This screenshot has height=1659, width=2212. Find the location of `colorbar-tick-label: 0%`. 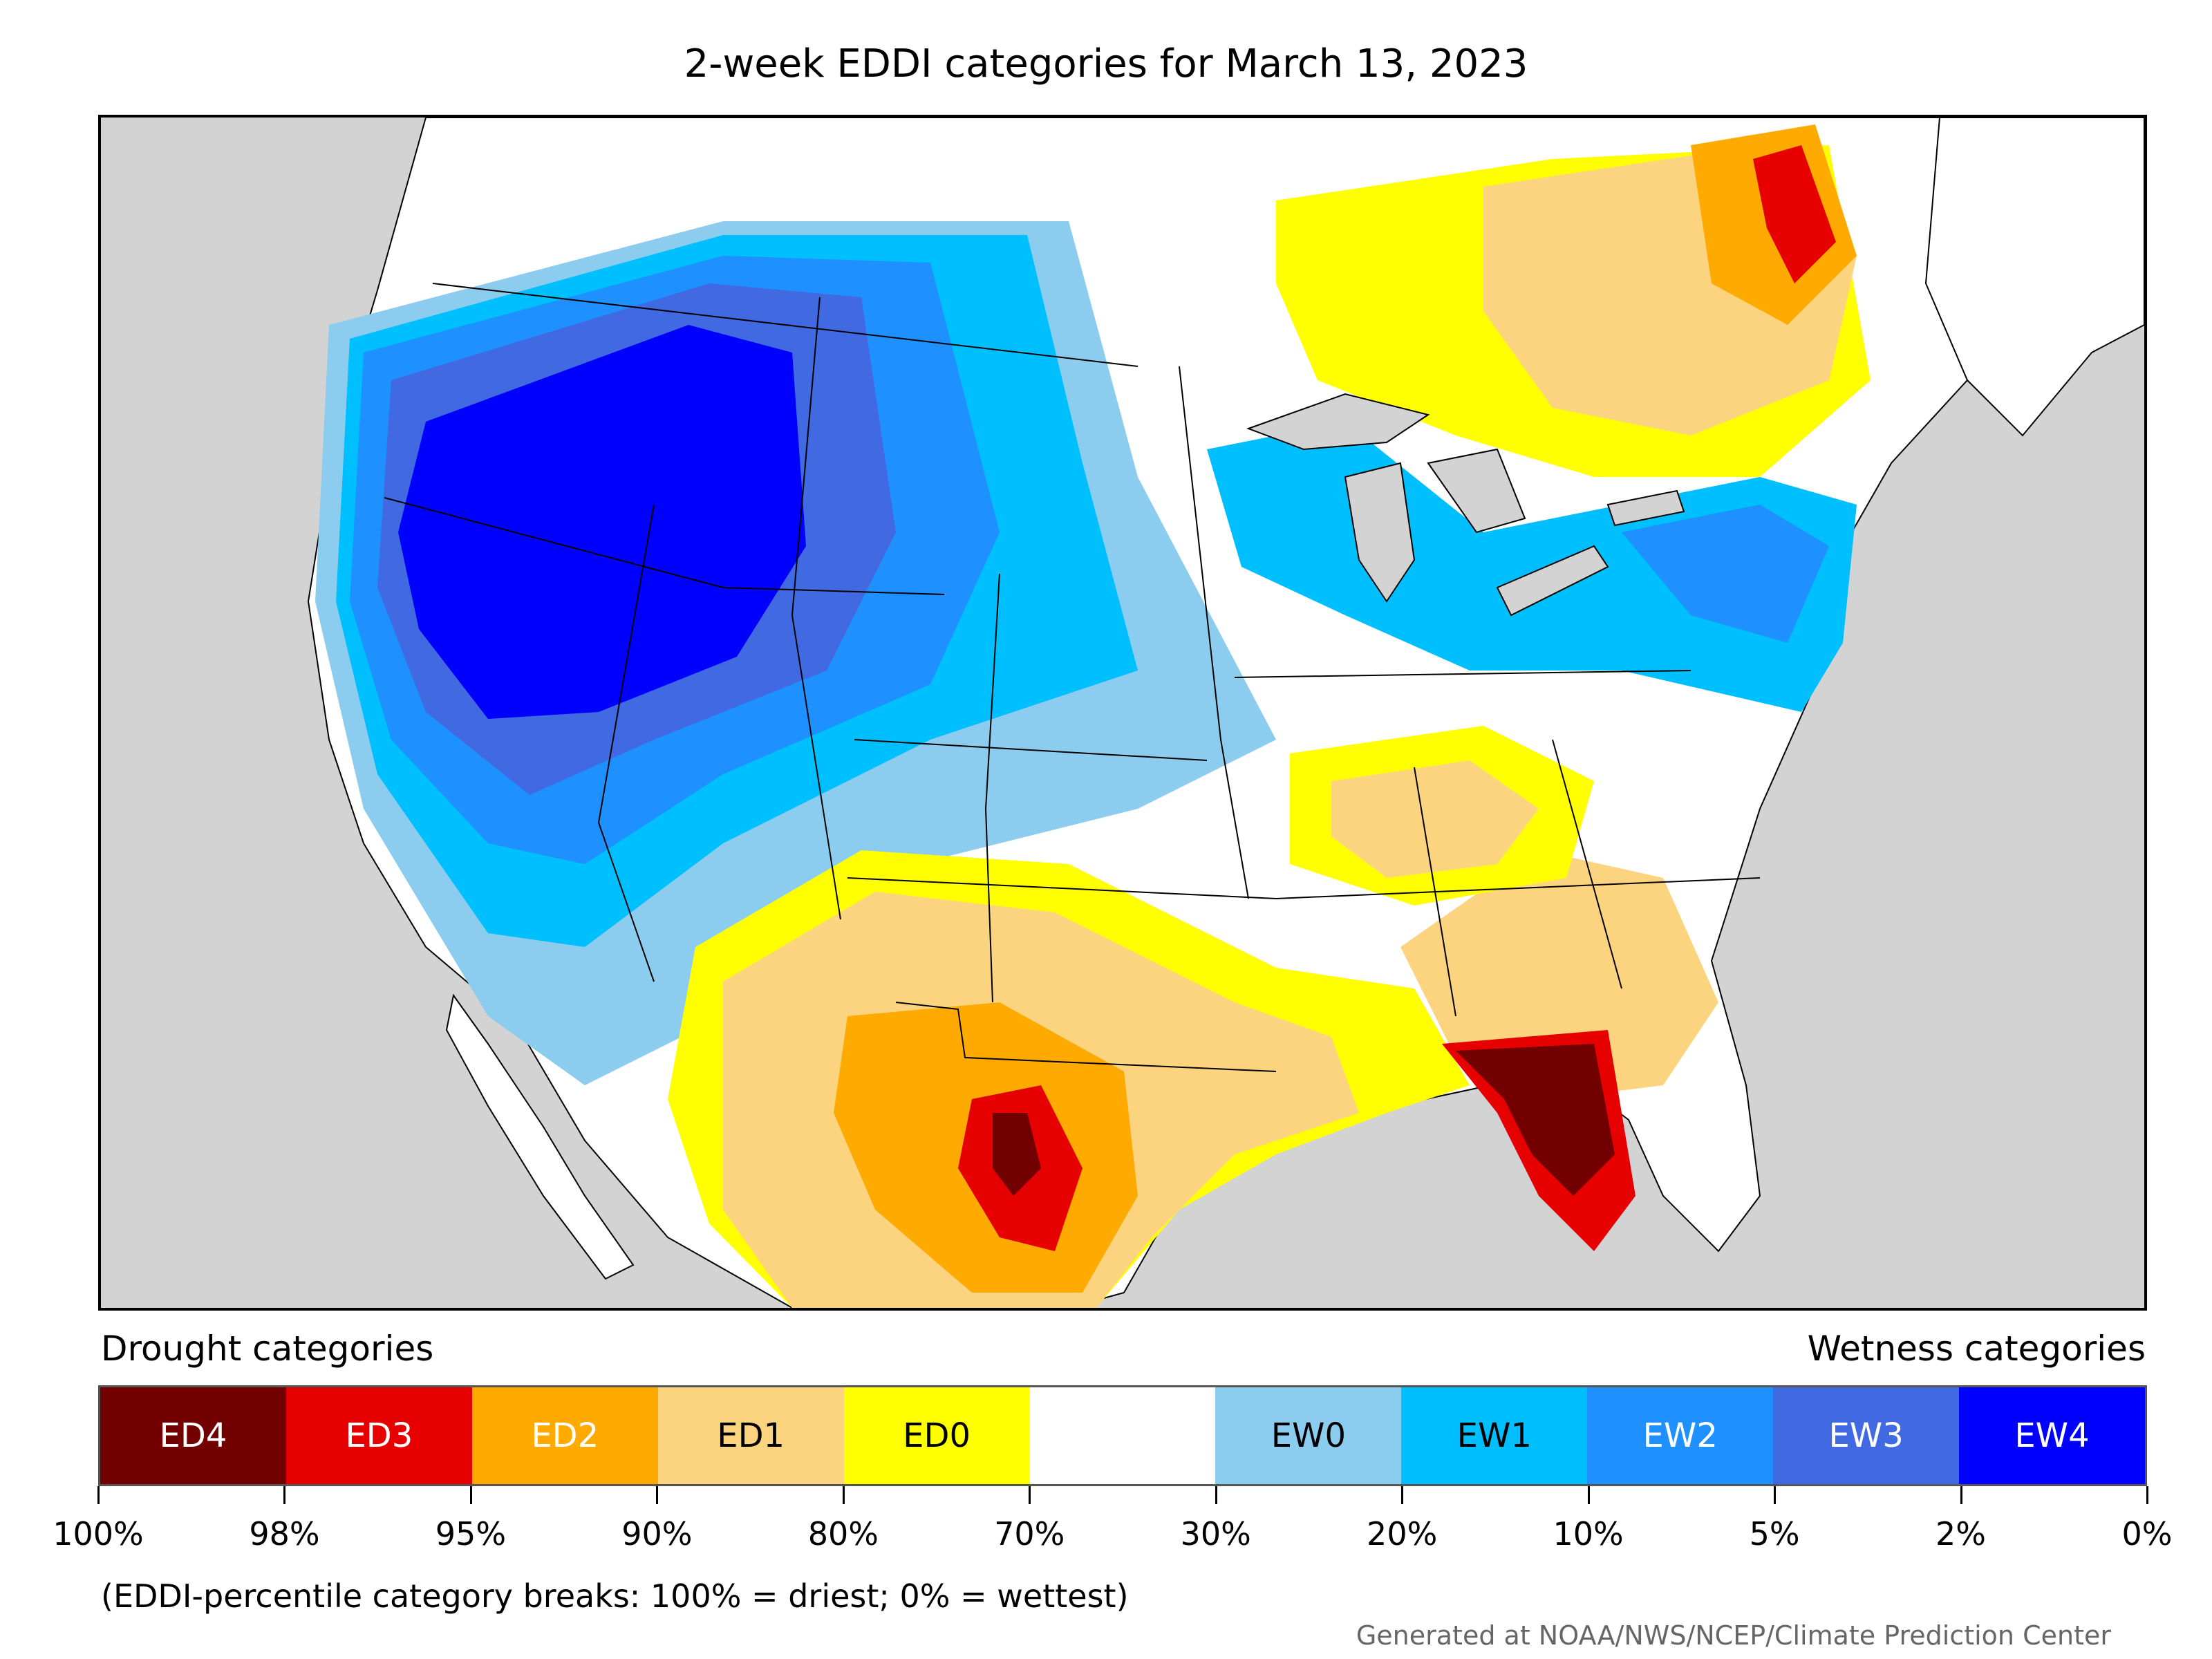

colorbar-tick-label: 0% is located at coordinates (2147, 1534).